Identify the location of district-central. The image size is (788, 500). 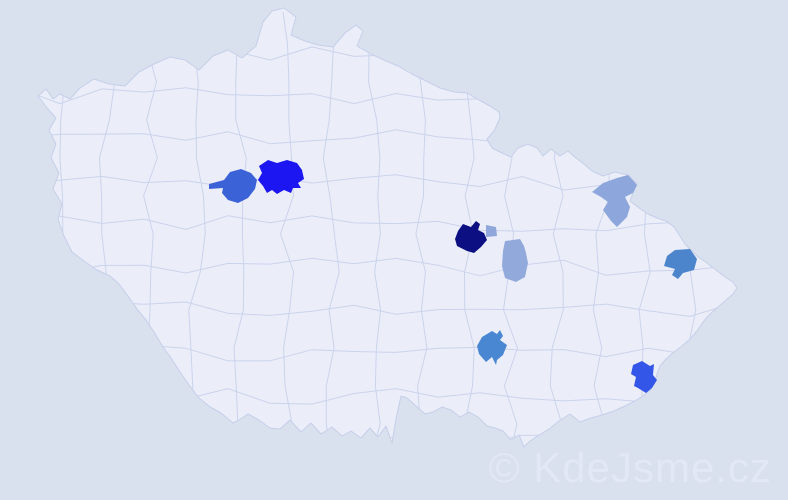
(281, 177).